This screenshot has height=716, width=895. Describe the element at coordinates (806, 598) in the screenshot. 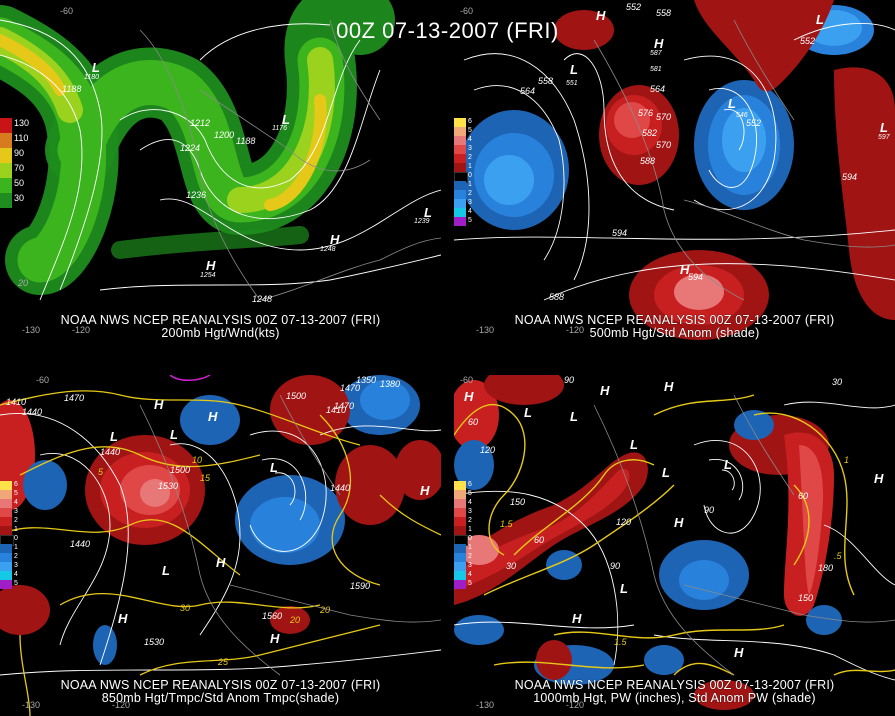

I see `contour-label: 150` at that location.